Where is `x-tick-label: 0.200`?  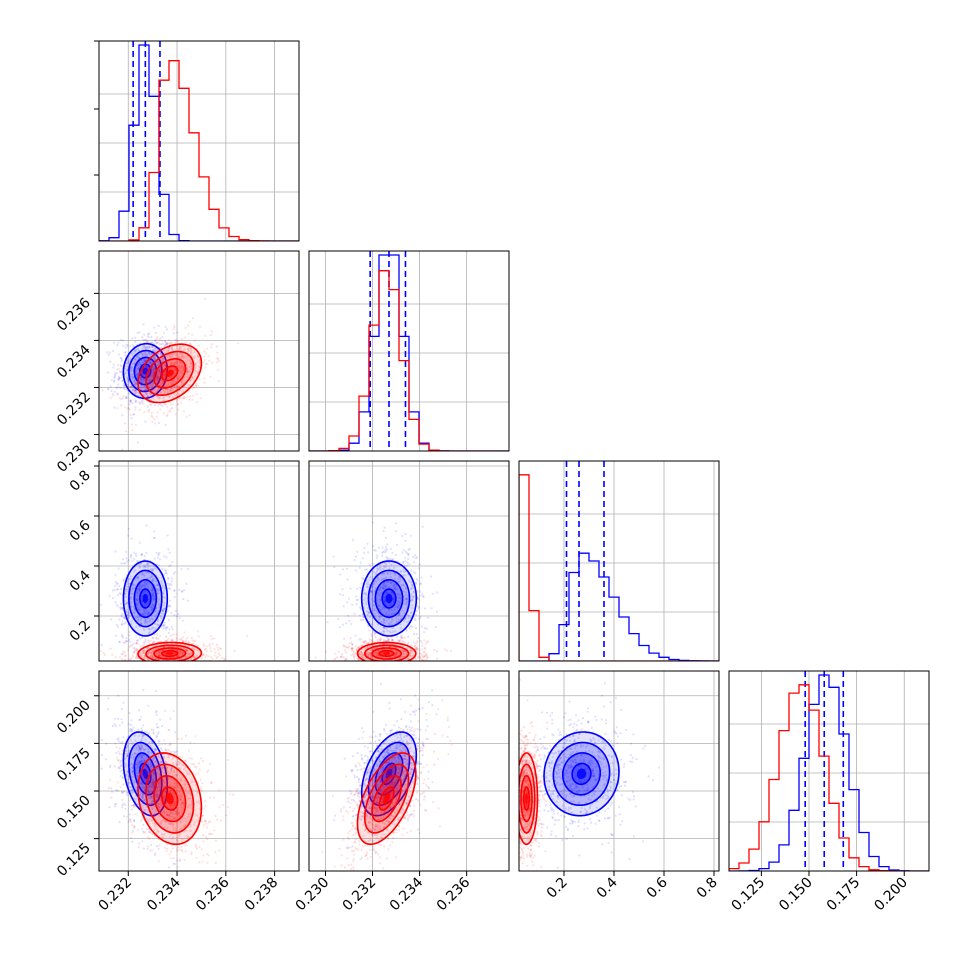 x-tick-label: 0.200 is located at coordinates (891, 895).